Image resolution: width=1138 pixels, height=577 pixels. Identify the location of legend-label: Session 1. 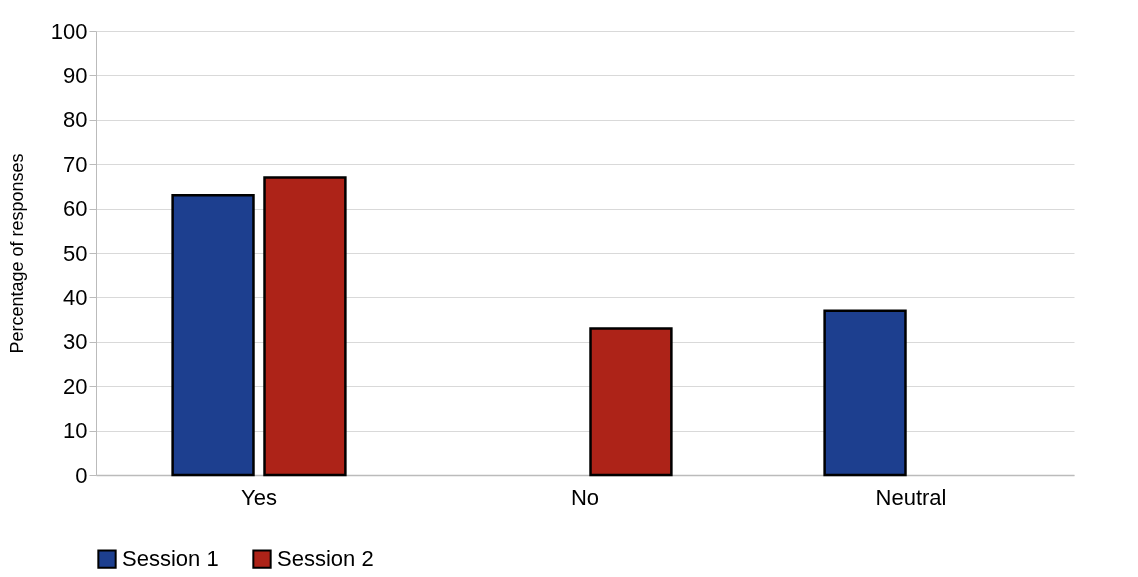
(170, 559).